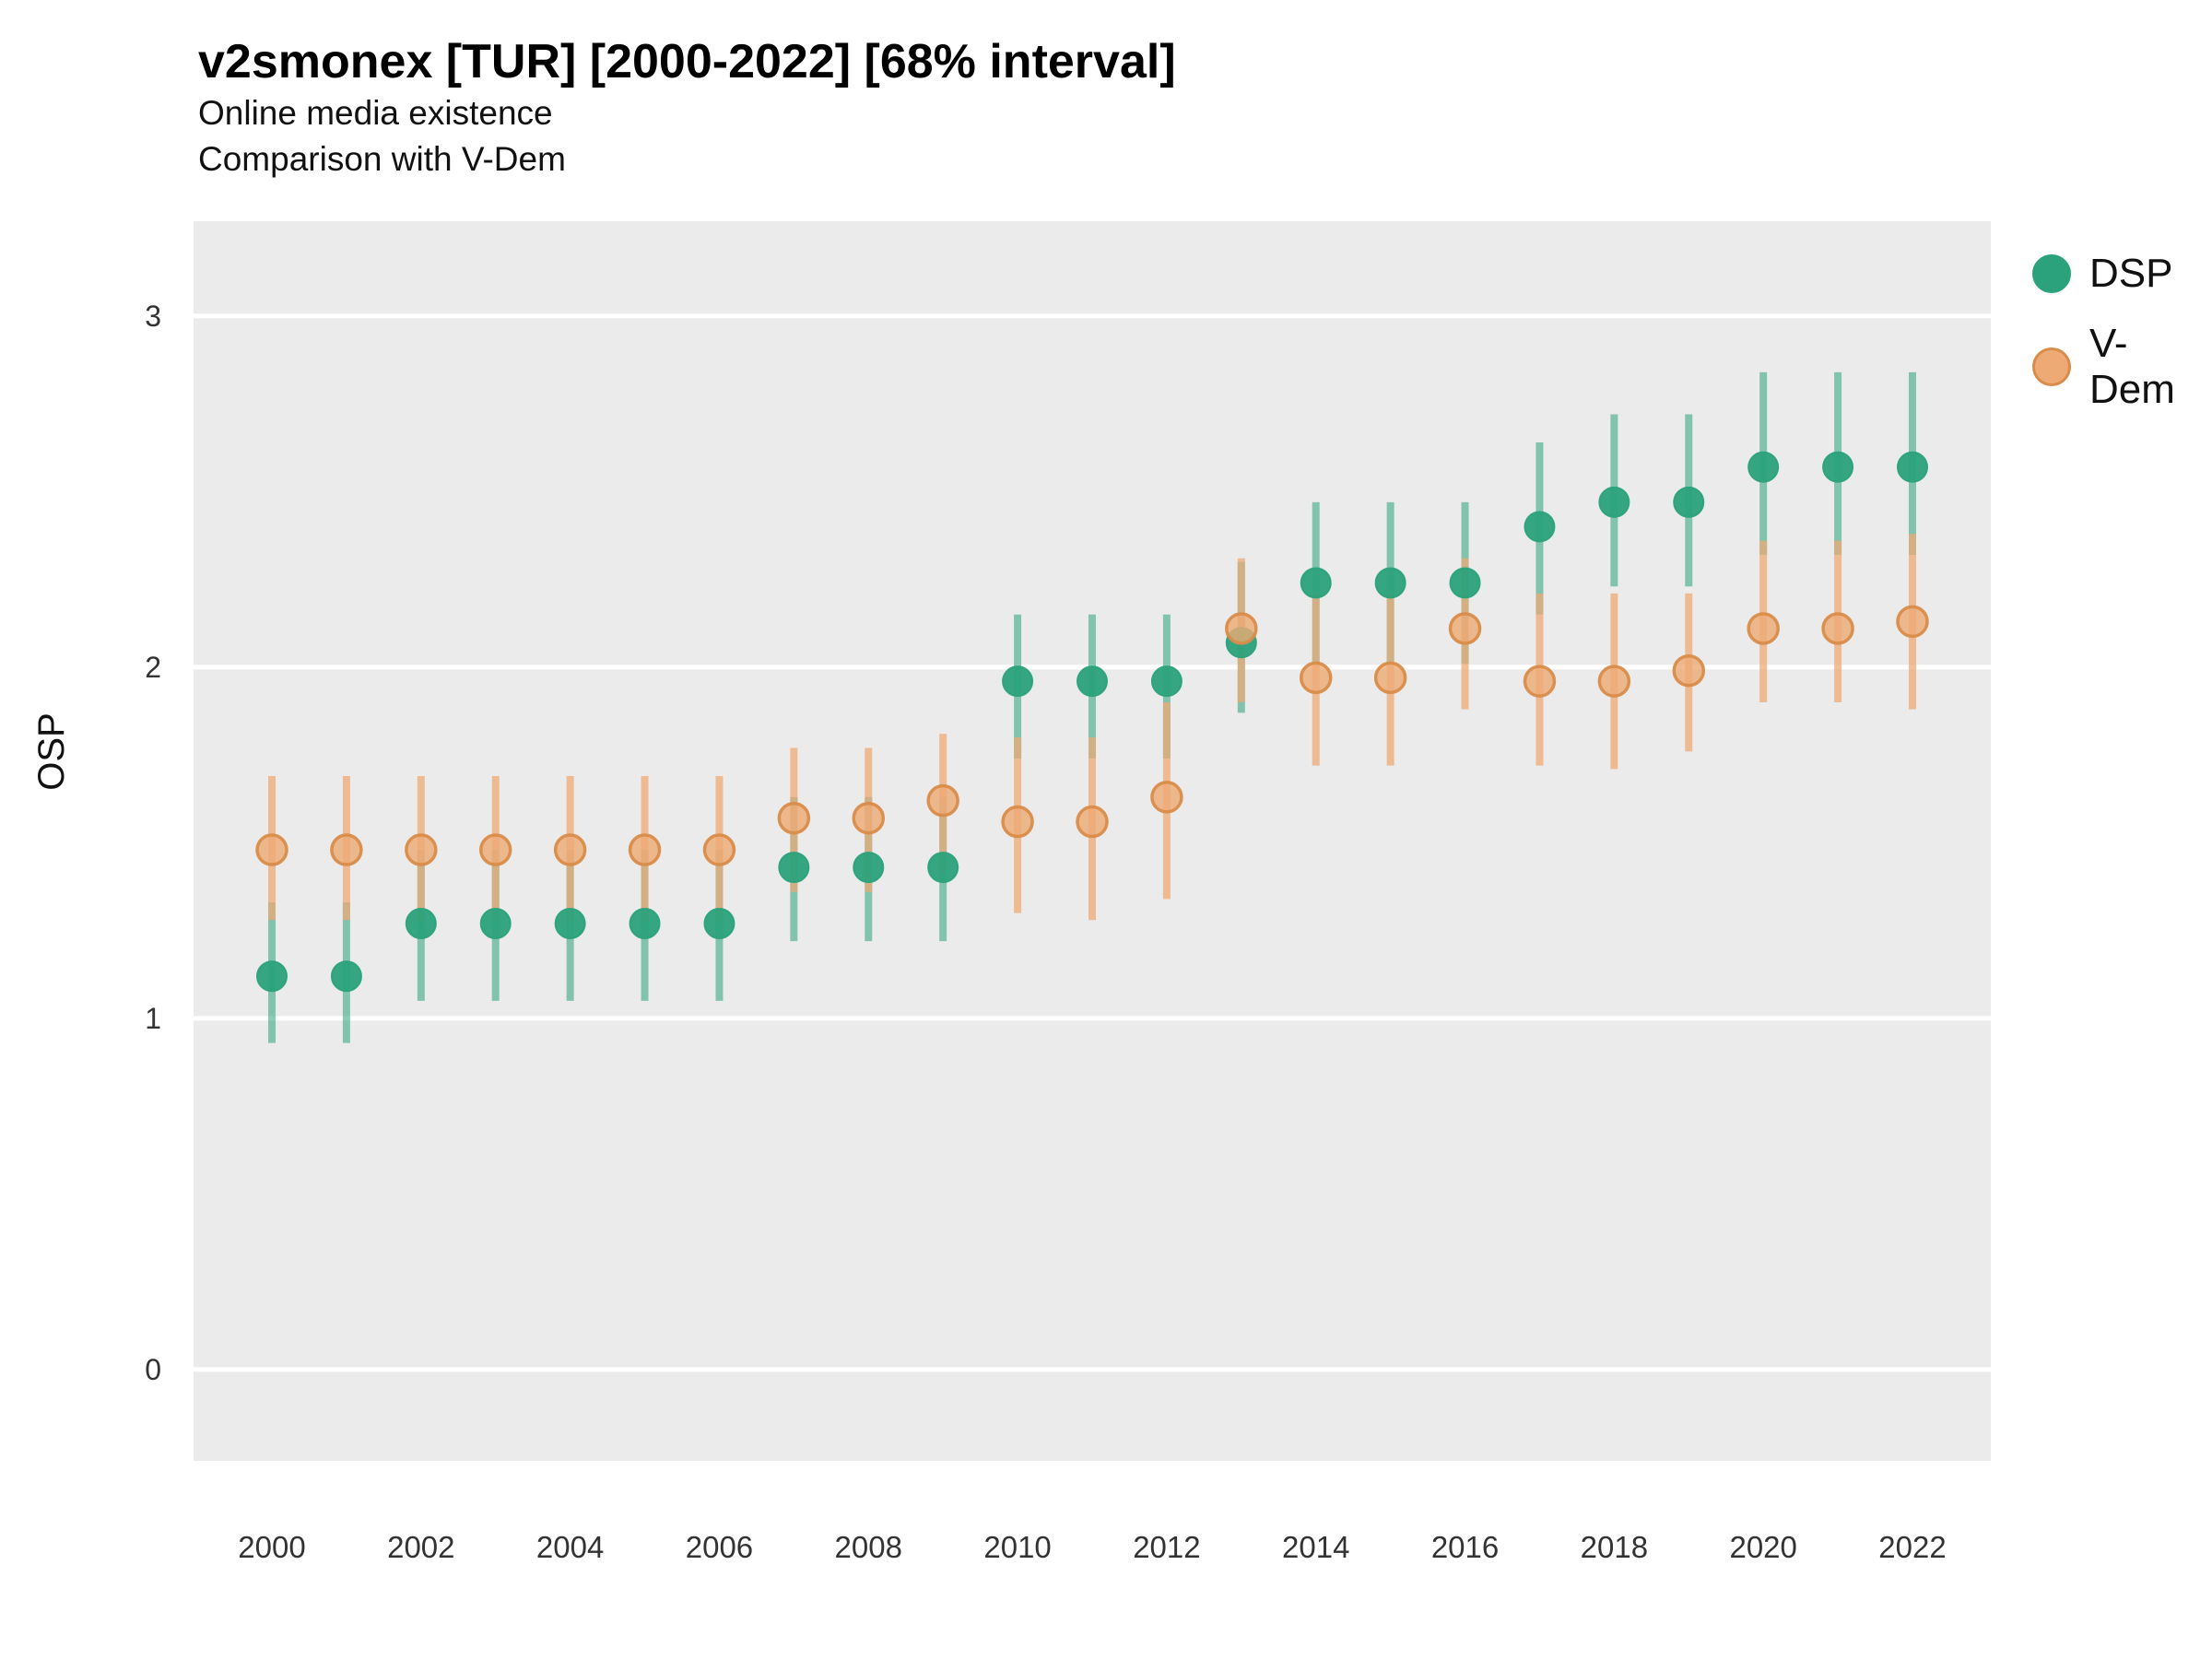 The image size is (2212, 1659). What do you see at coordinates (1017, 1547) in the screenshot?
I see `x-tick-label: 2010` at bounding box center [1017, 1547].